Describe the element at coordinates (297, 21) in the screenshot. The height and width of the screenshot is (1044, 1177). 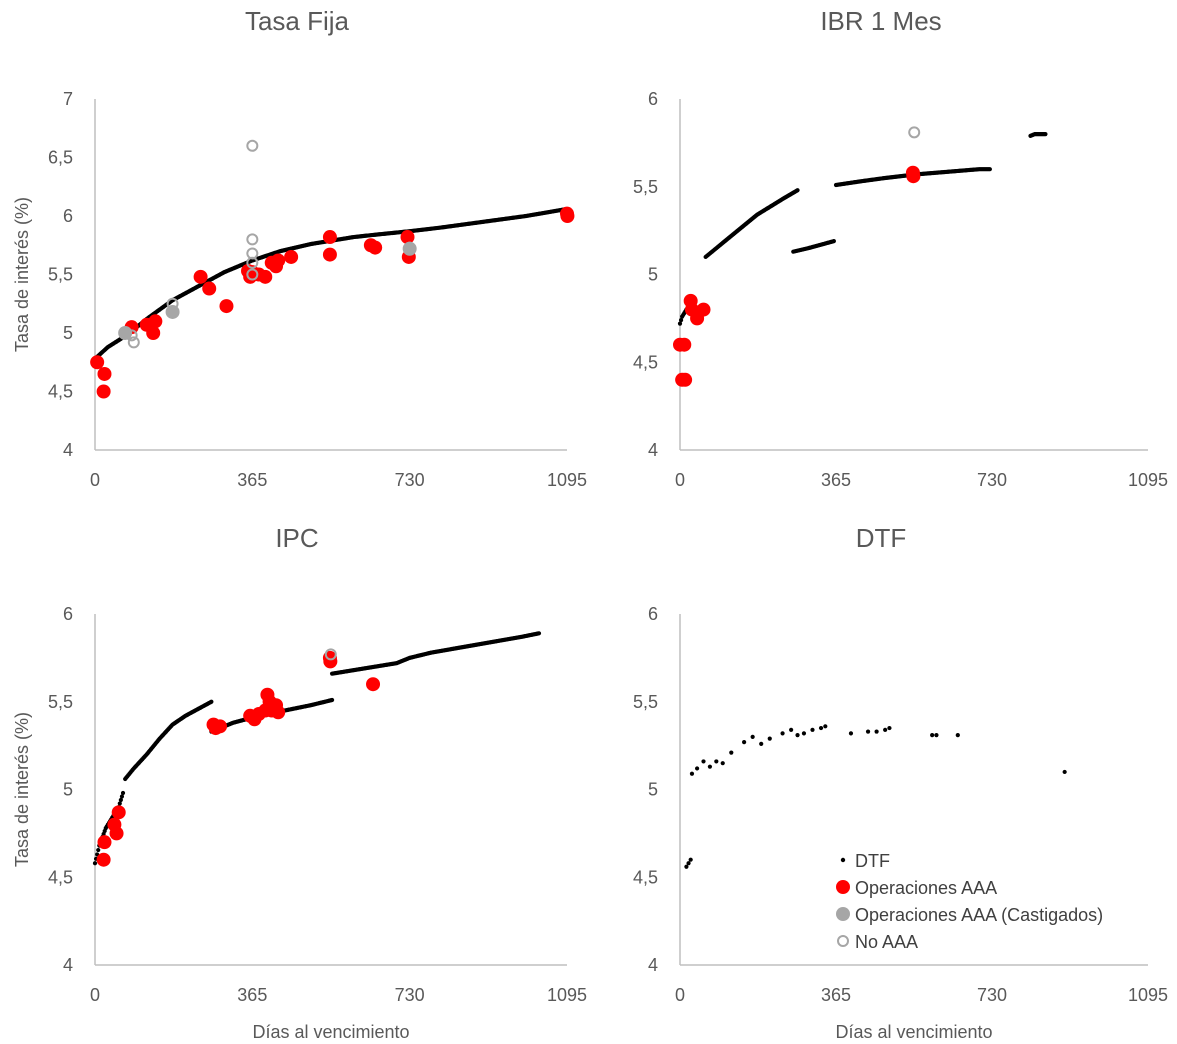
I see `chart-title: Tasa Fija` at that location.